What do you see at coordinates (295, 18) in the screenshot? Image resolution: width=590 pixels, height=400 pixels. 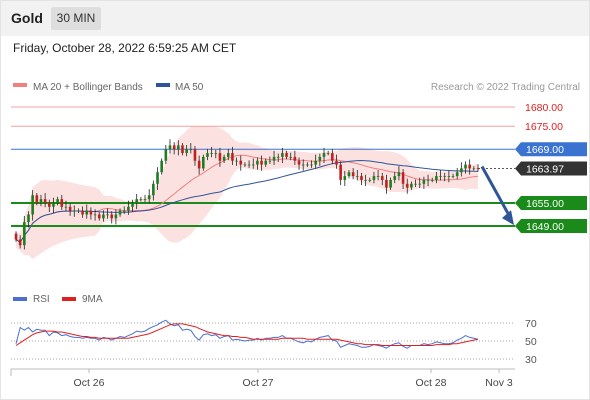 I see `top-bar: Gold 30 MIN` at bounding box center [295, 18].